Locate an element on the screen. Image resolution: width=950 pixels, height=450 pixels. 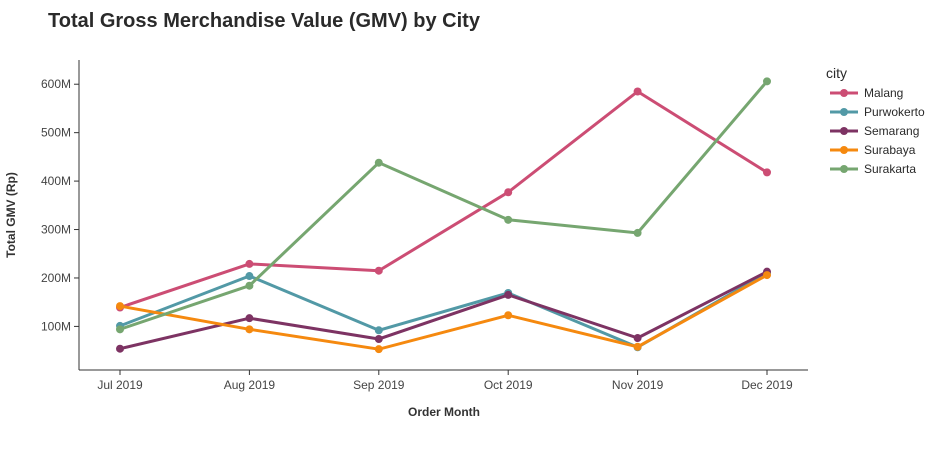
y-axis-title: Total GMV (Rp) is located at coordinates (11, 215).